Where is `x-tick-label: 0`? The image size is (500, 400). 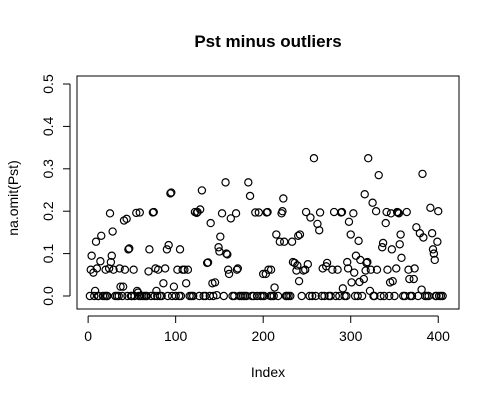 x-tick-label: 0 is located at coordinates (88, 336).